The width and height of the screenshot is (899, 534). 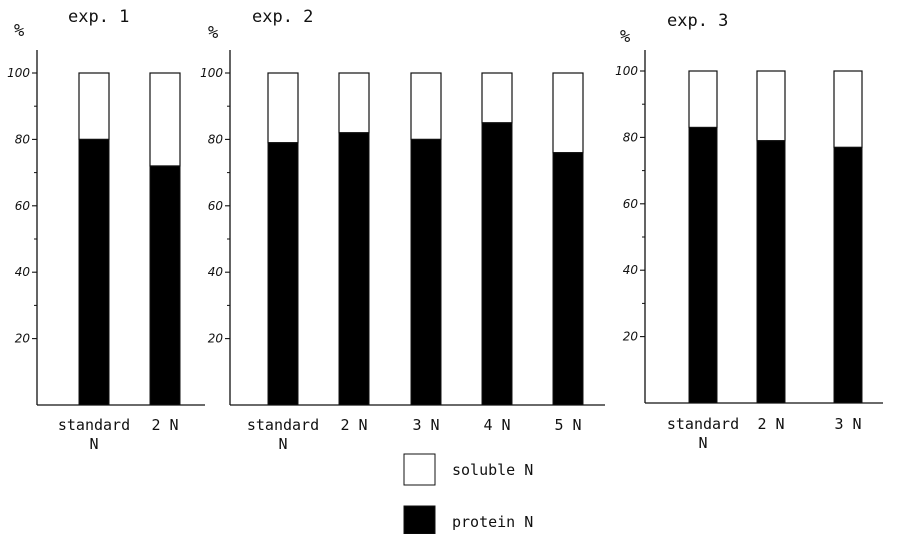 What do you see at coordinates (211, 73) in the screenshot?
I see `exp2-y-tick-label: 100` at bounding box center [211, 73].